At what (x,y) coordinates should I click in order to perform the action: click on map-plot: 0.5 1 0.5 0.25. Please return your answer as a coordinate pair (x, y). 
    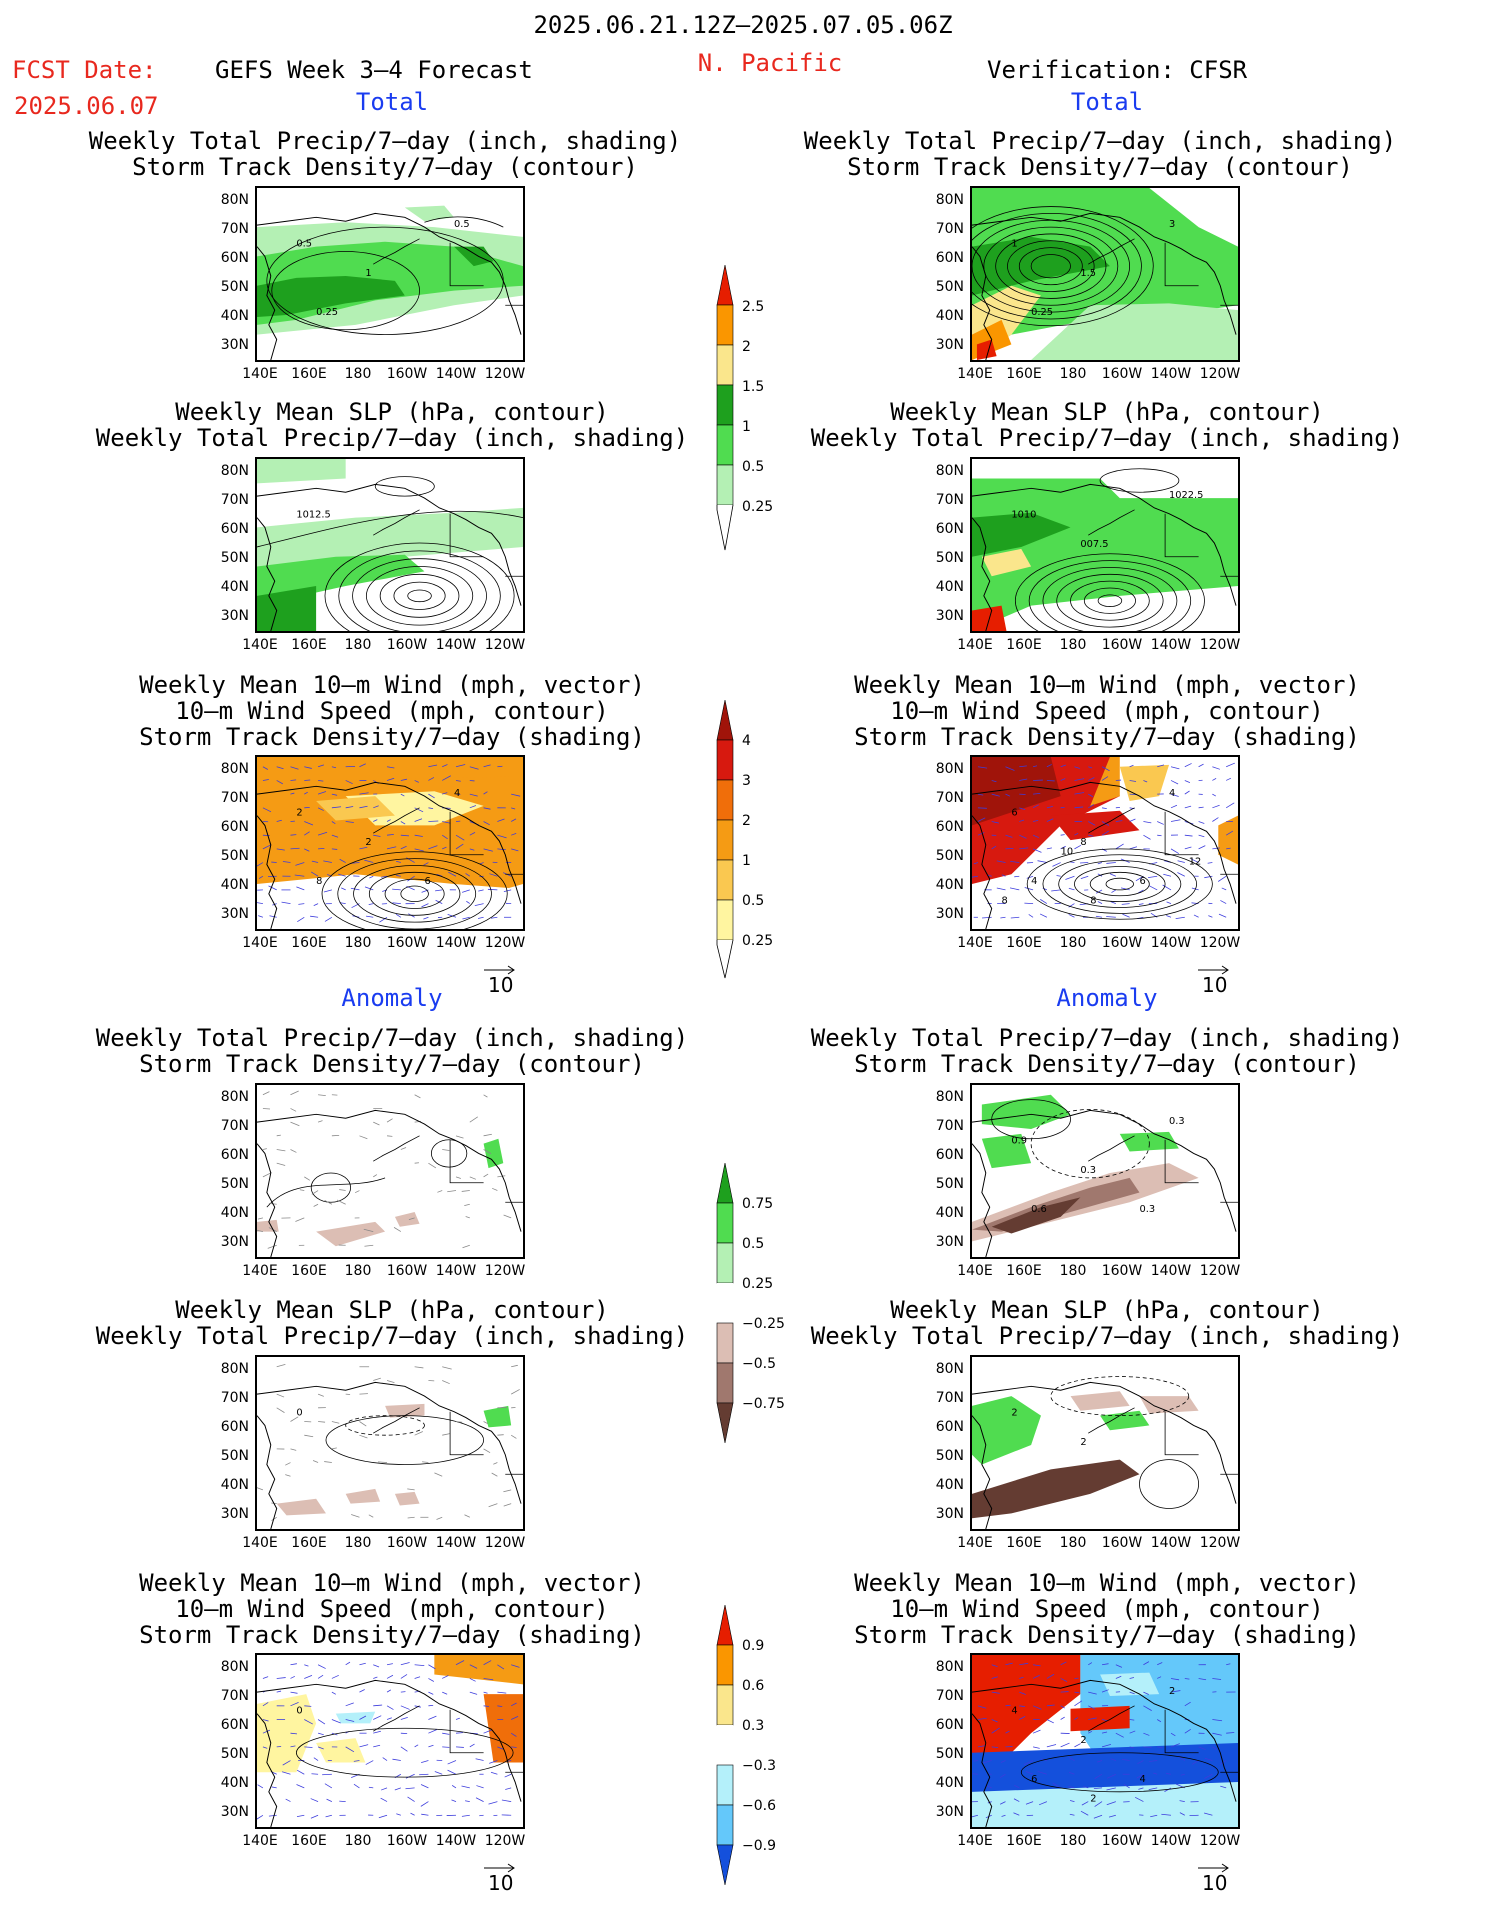
    Looking at the image, I should click on (390, 282).